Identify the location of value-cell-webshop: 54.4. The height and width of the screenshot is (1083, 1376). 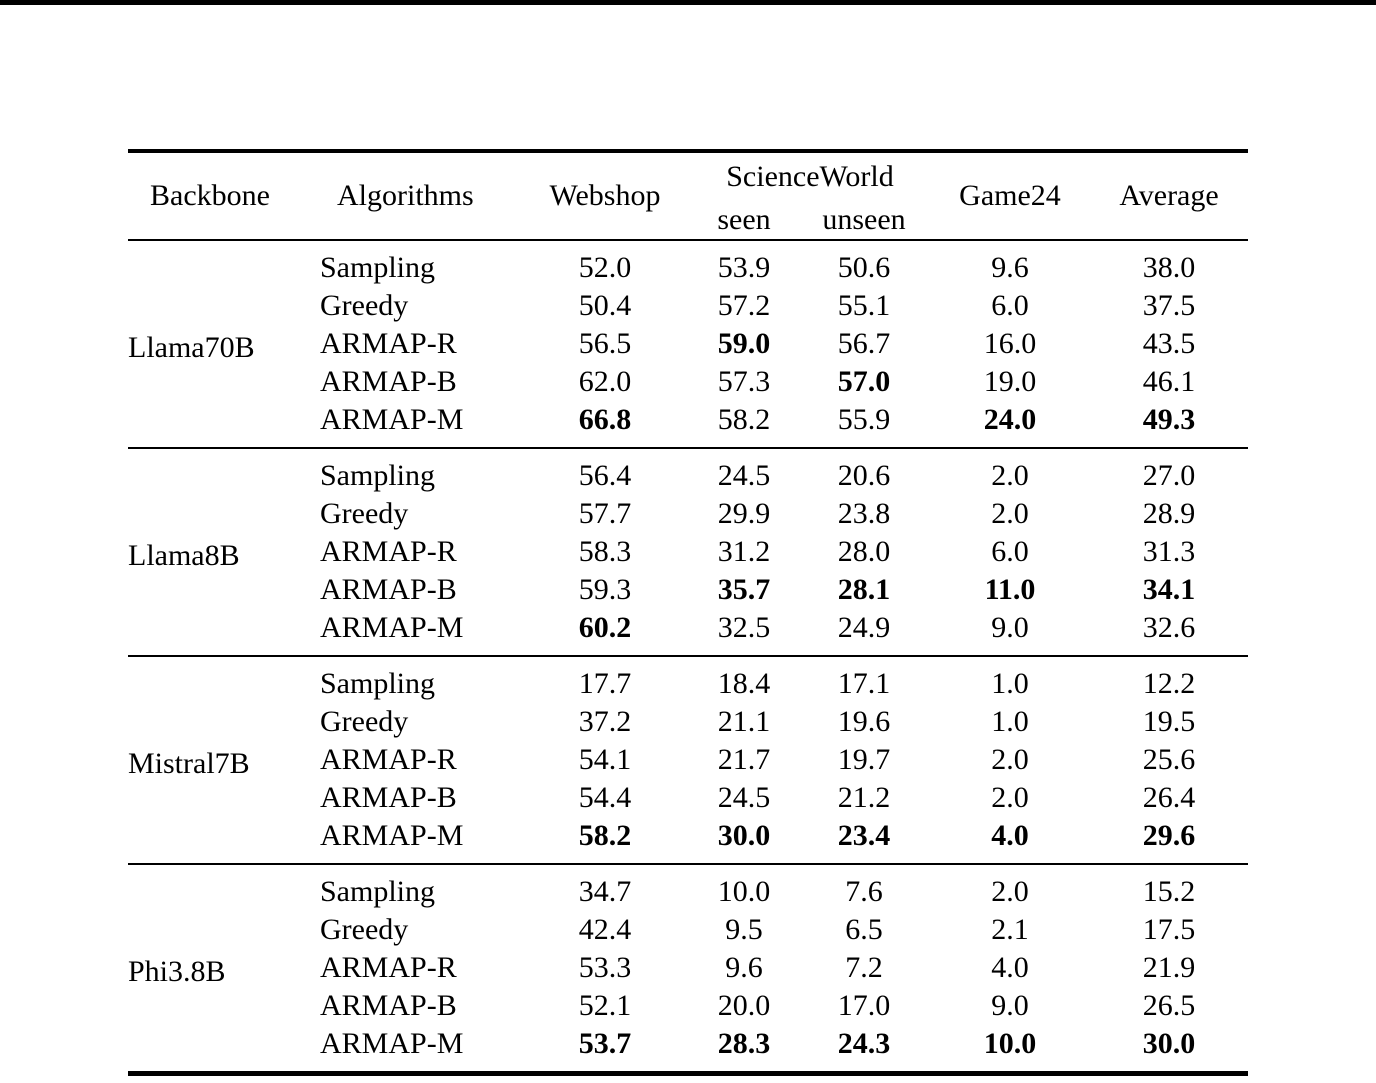
(605, 797).